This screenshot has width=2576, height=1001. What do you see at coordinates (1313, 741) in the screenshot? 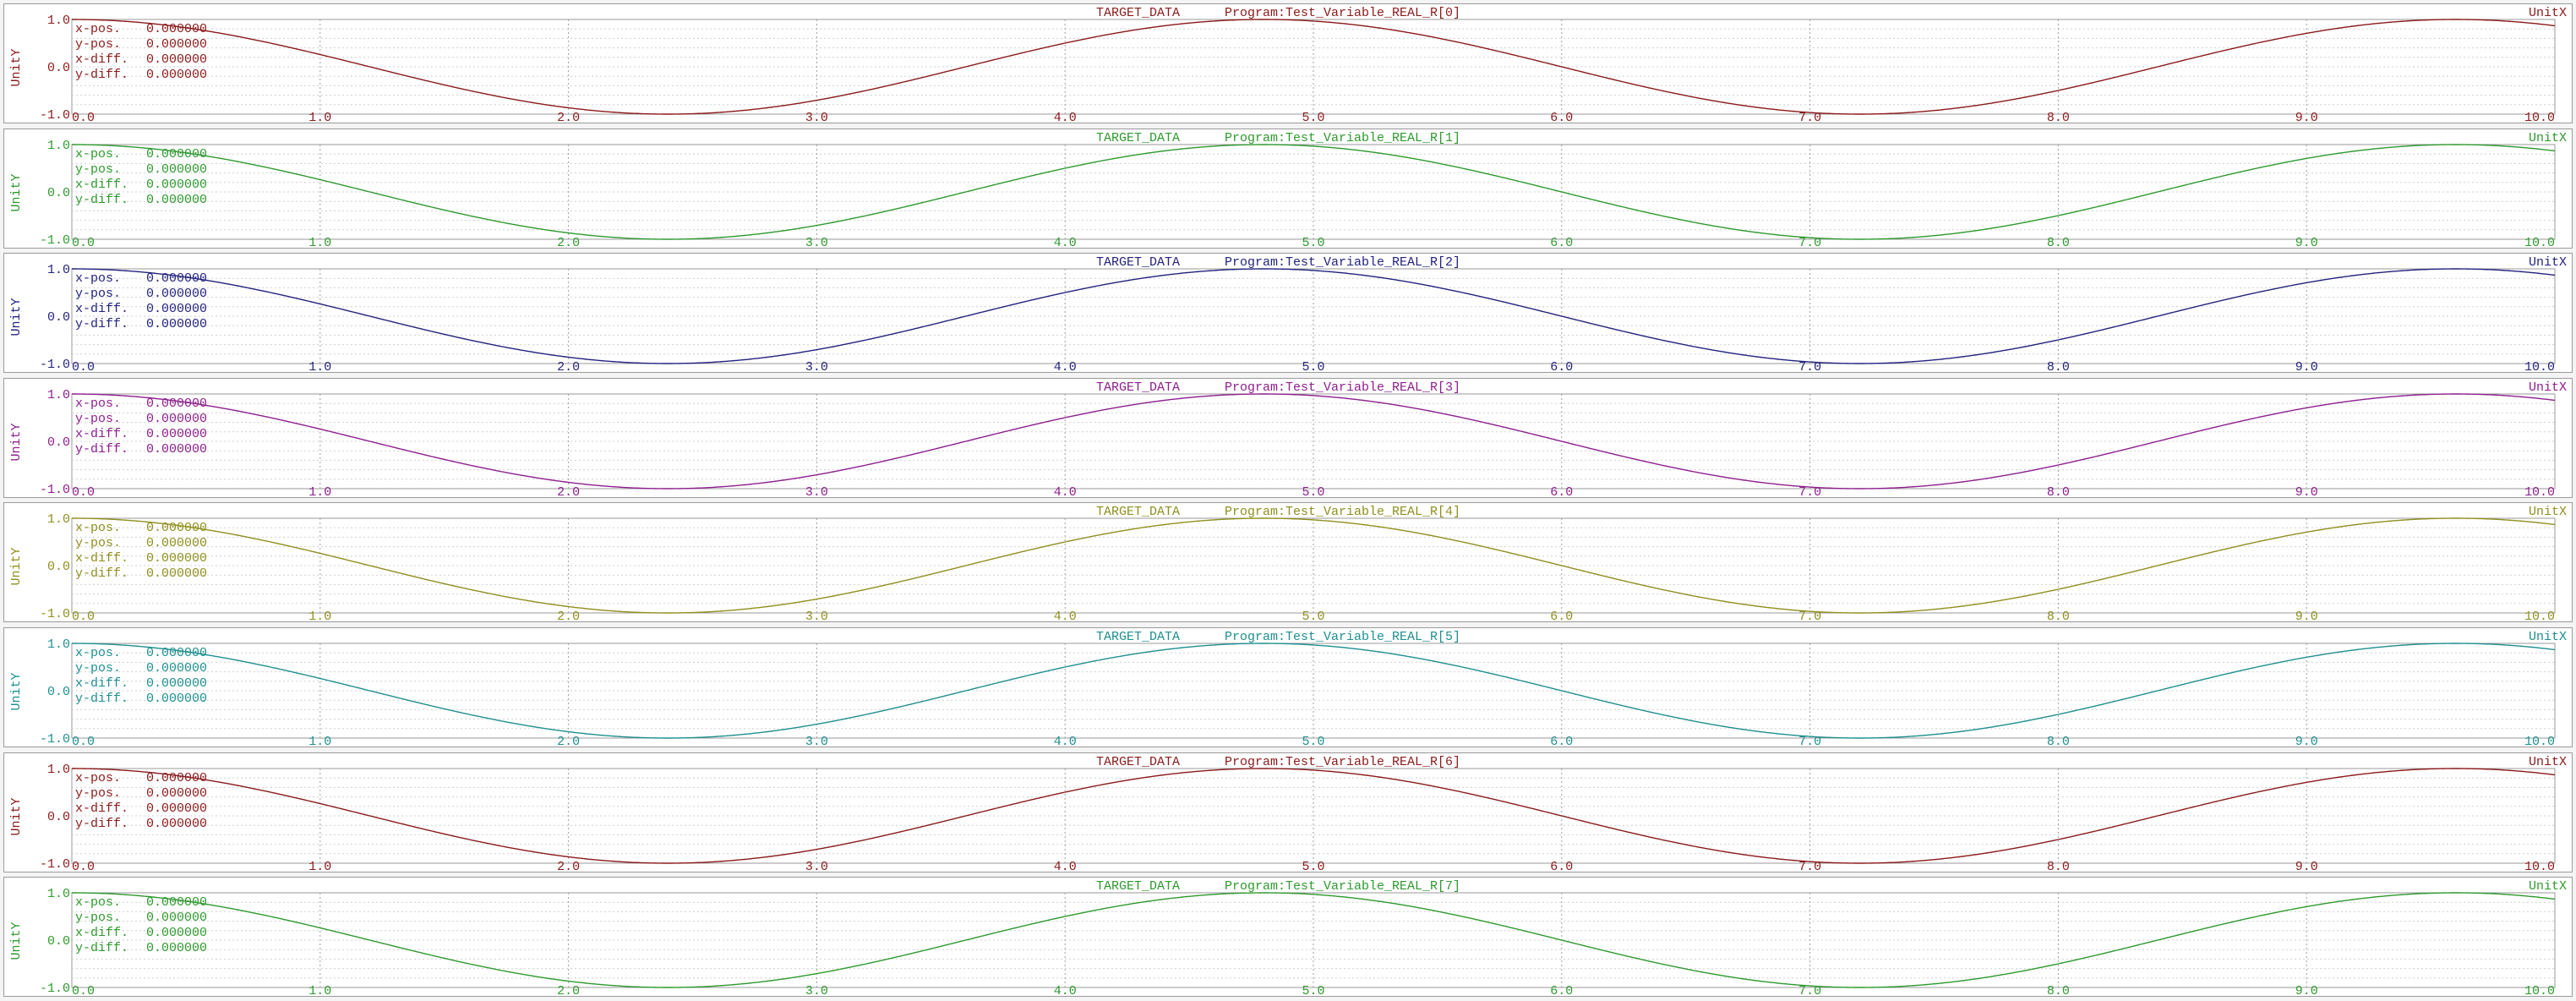
I see `x-tick-label: 5.0` at bounding box center [1313, 741].